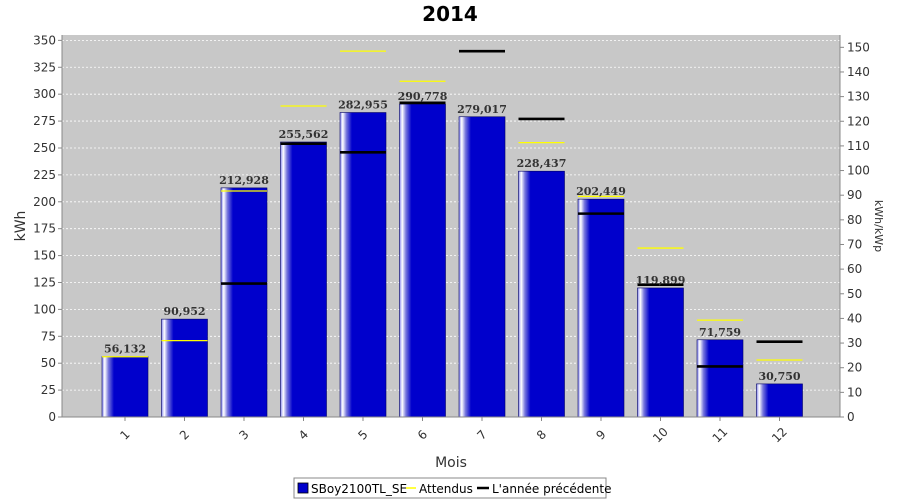 This screenshot has height=500, width=900. What do you see at coordinates (48, 363) in the screenshot?
I see `y-tick-label-50: 50` at bounding box center [48, 363].